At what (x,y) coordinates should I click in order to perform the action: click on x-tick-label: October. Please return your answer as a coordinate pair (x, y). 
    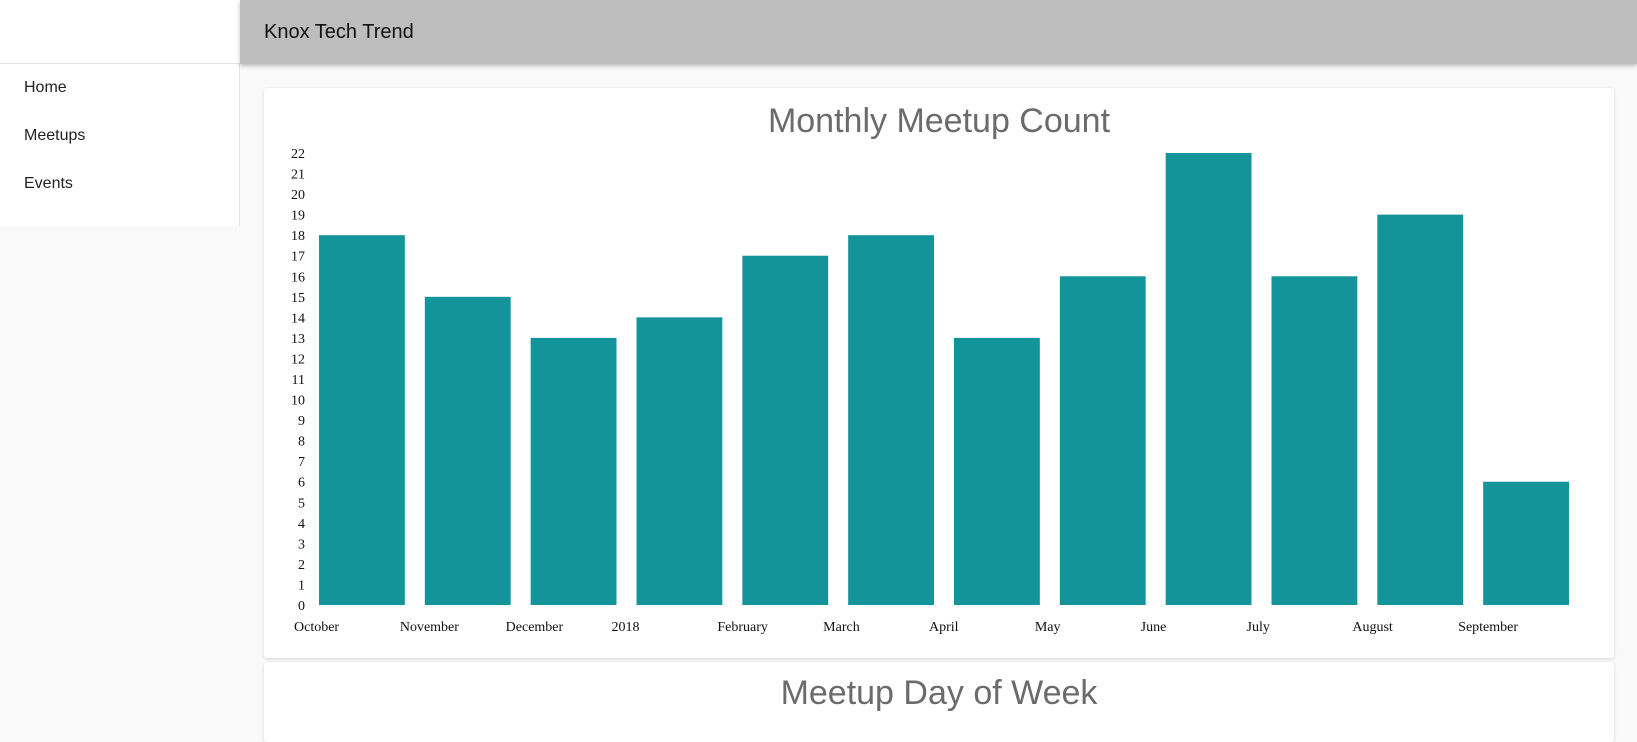
    Looking at the image, I should click on (316, 627).